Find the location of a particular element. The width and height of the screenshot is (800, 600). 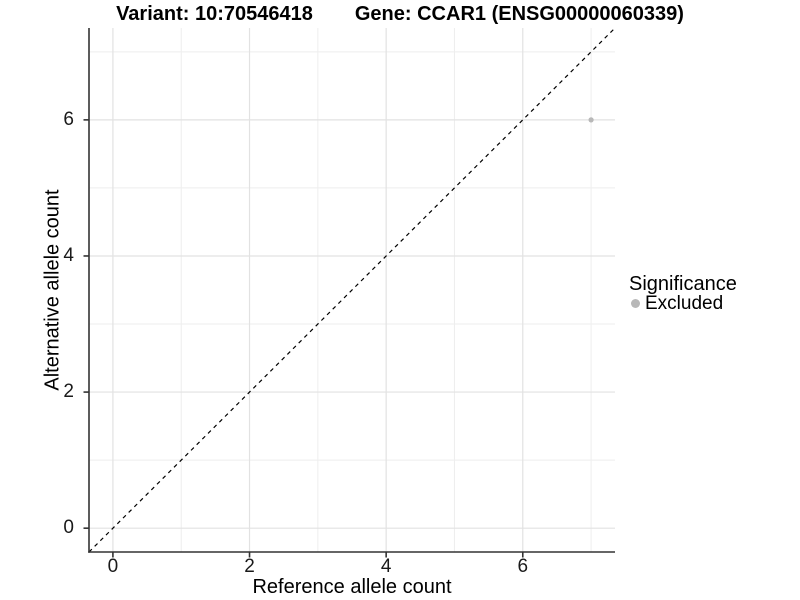

legend-items: Excluded is located at coordinates (683, 303).